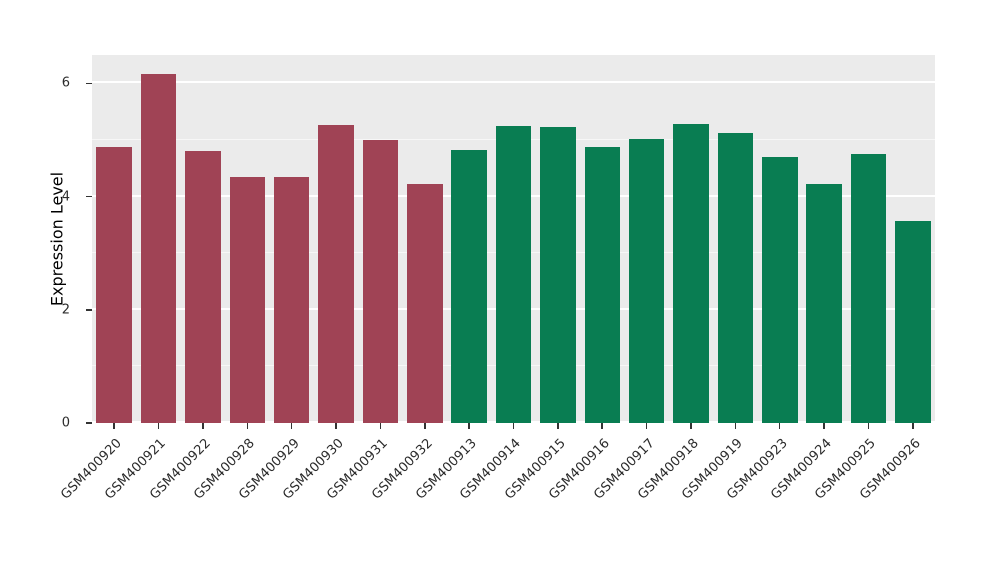 Image resolution: width=1000 pixels, height=580 pixels. I want to click on bar-GSM400914, so click(513, 274).